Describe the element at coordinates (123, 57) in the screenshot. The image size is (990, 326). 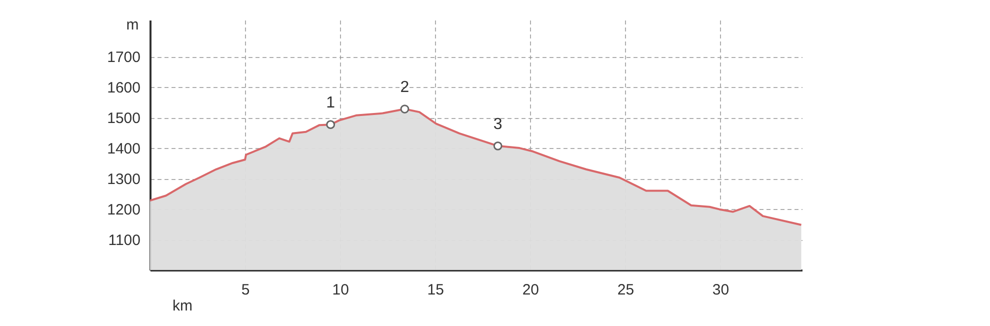
I see `y-tick-label: 1700` at that location.